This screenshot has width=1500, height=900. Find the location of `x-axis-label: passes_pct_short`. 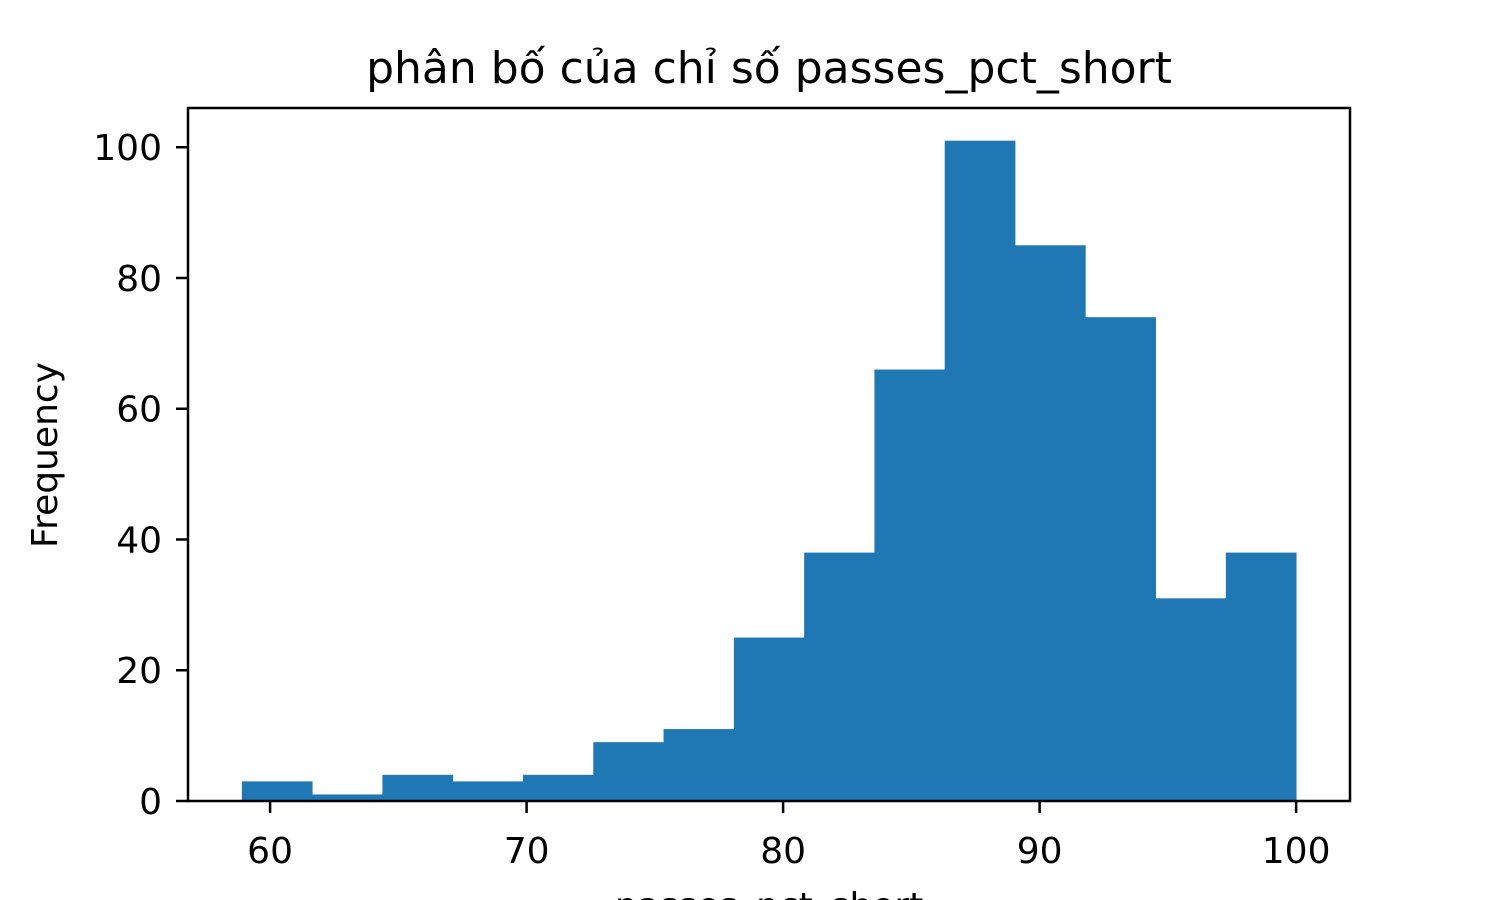

x-axis-label: passes_pct_short is located at coordinates (769, 893).